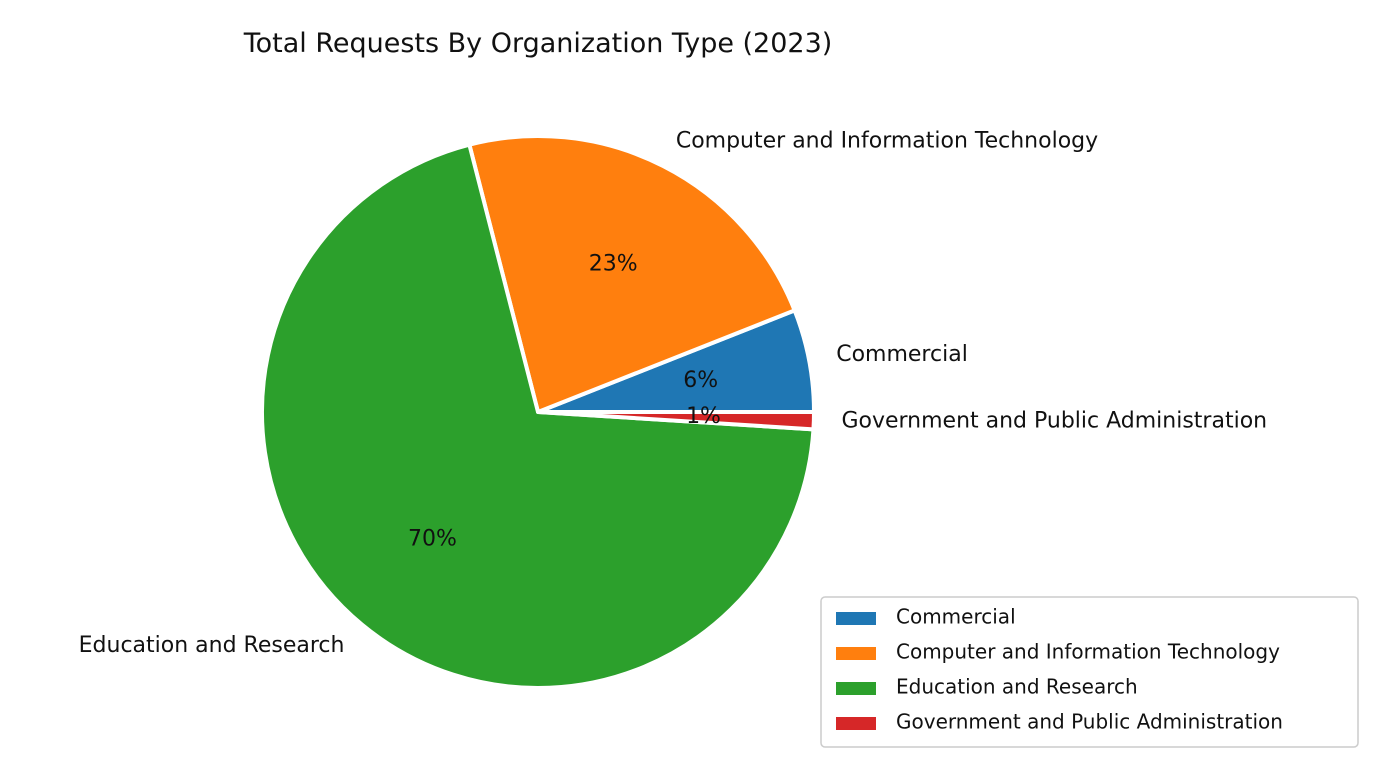 This screenshot has height=781, width=1398. What do you see at coordinates (856, 653) in the screenshot?
I see `legend-swatch-computer-and-information-technology` at bounding box center [856, 653].